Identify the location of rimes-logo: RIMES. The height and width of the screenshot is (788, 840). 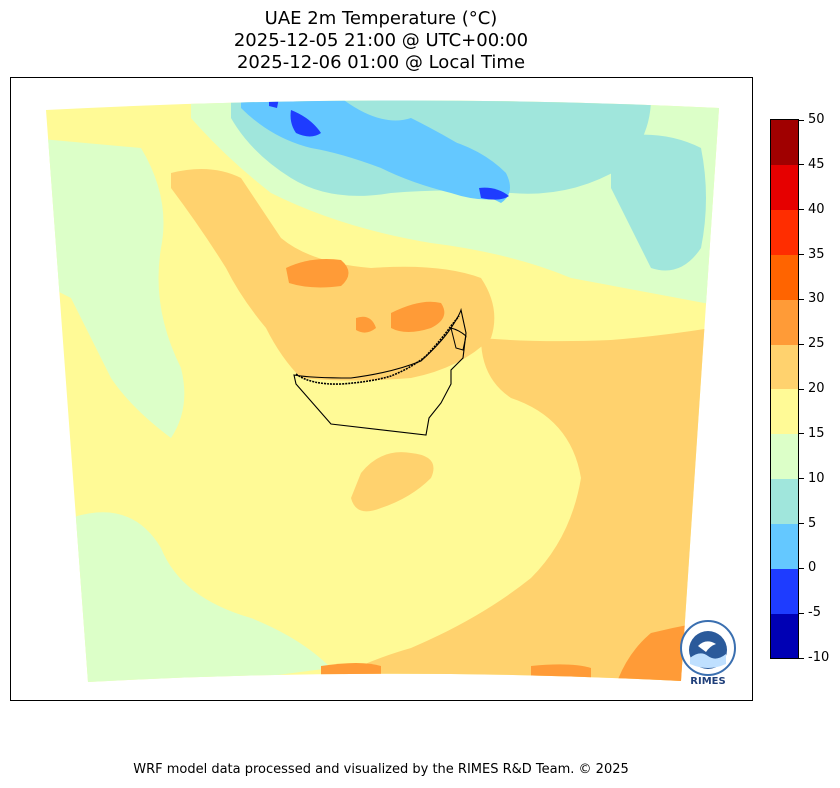
(708, 653).